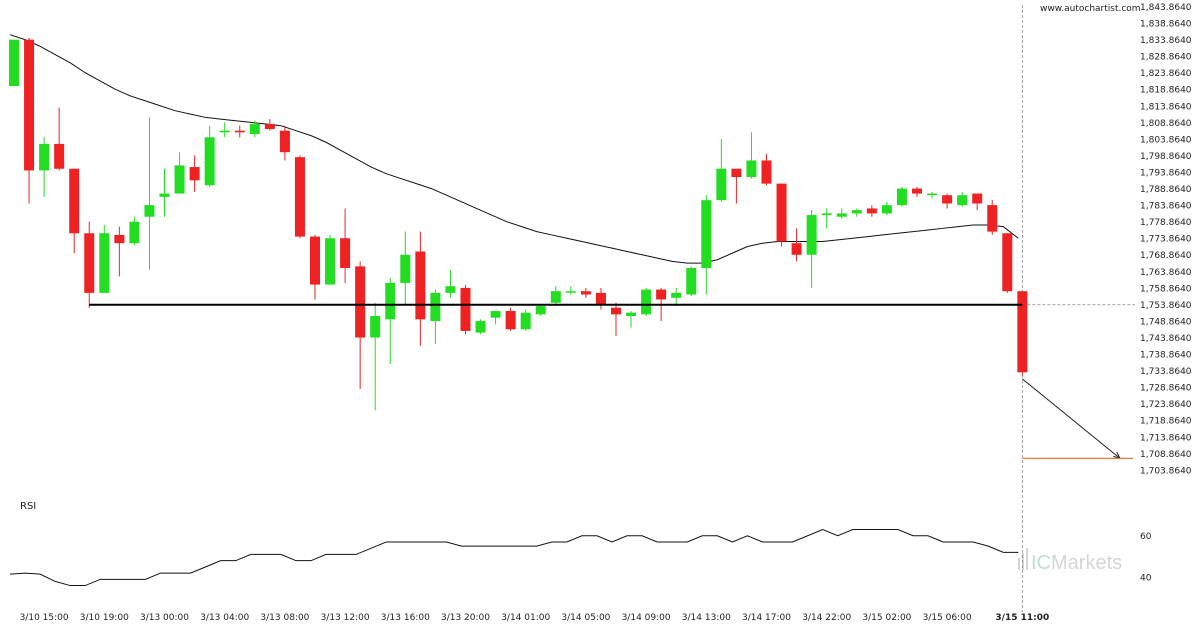 This screenshot has height=630, width=1200. Describe the element at coordinates (1166, 322) in the screenshot. I see `price-tick-label: 1,748.8640` at that location.